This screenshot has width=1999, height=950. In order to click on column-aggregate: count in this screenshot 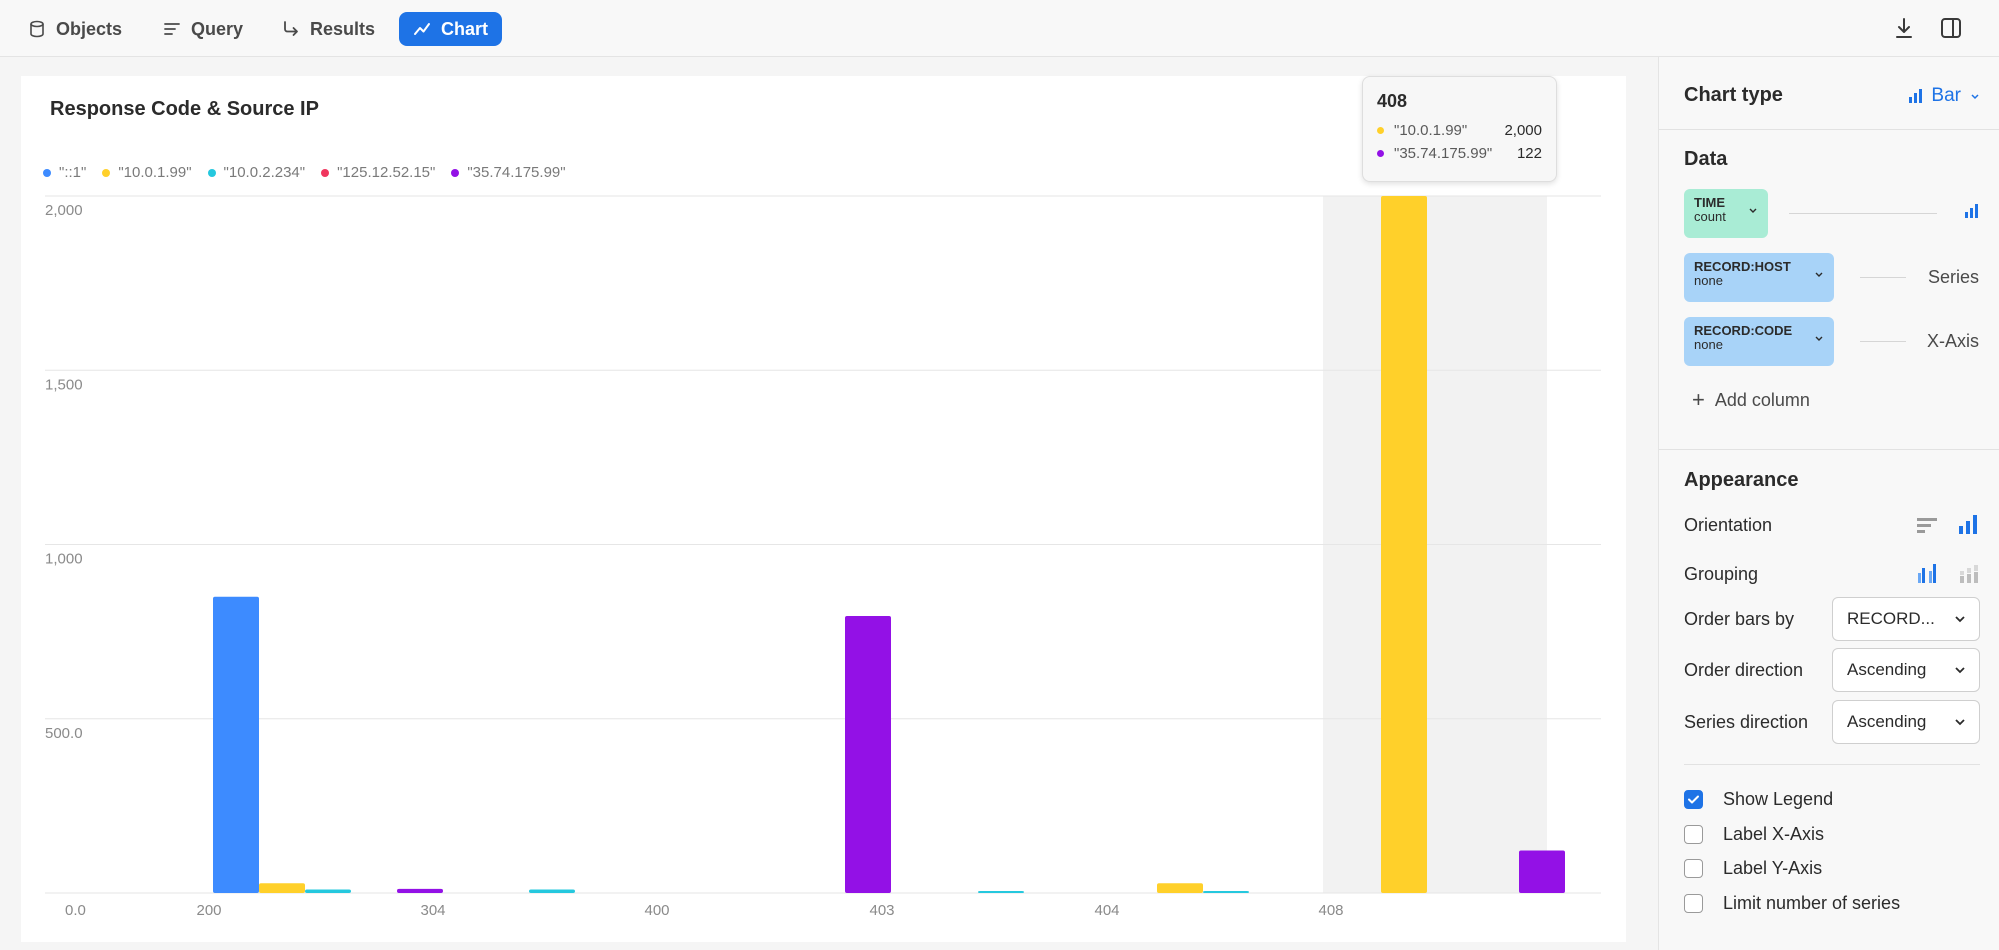, I will do `click(1710, 216)`.